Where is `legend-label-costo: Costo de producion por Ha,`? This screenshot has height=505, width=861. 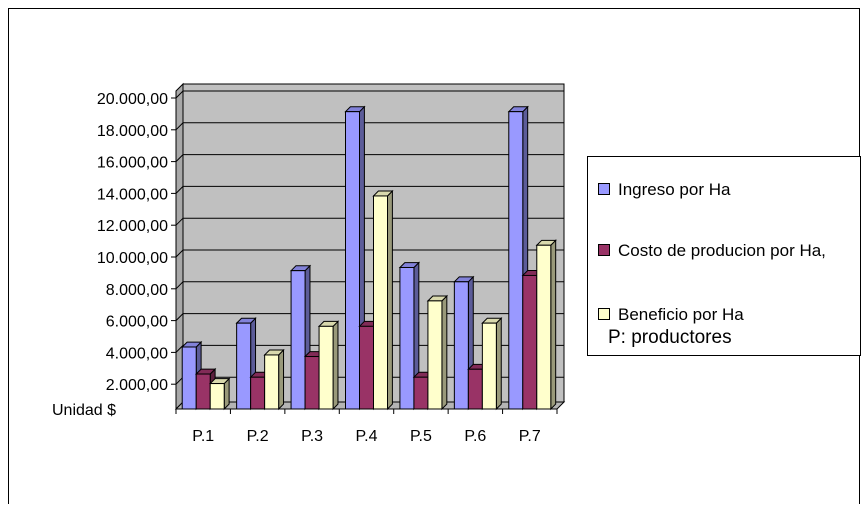
legend-label-costo: Costo de producion por Ha, is located at coordinates (722, 250).